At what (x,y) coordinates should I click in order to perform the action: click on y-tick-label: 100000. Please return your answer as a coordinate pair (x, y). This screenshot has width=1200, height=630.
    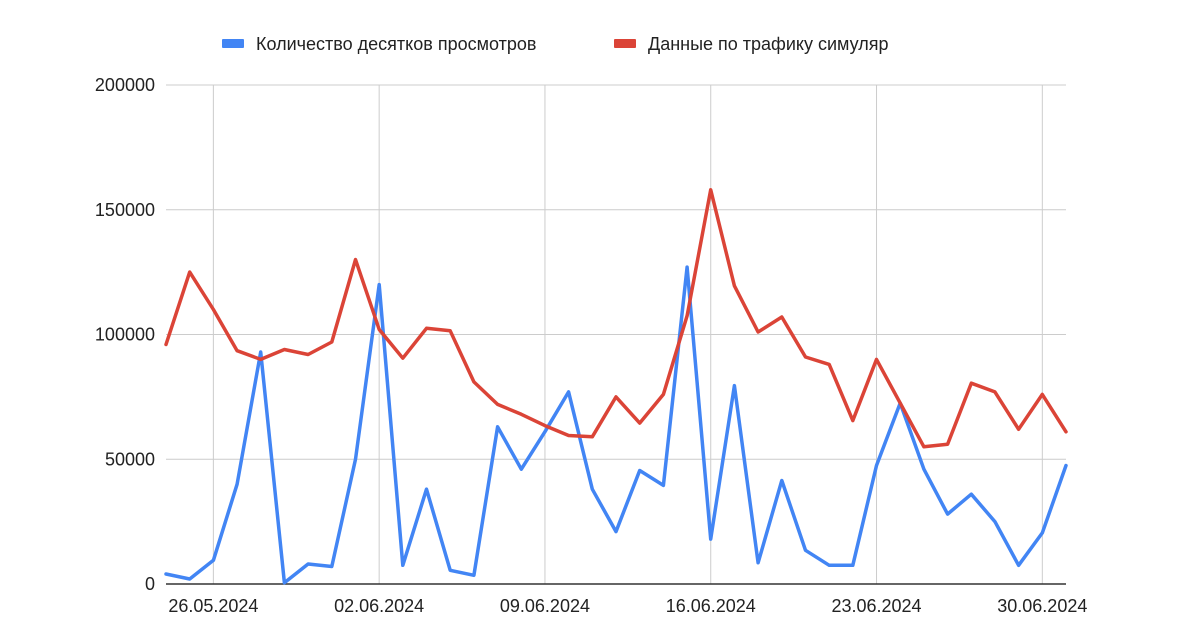
    Looking at the image, I should click on (125, 335).